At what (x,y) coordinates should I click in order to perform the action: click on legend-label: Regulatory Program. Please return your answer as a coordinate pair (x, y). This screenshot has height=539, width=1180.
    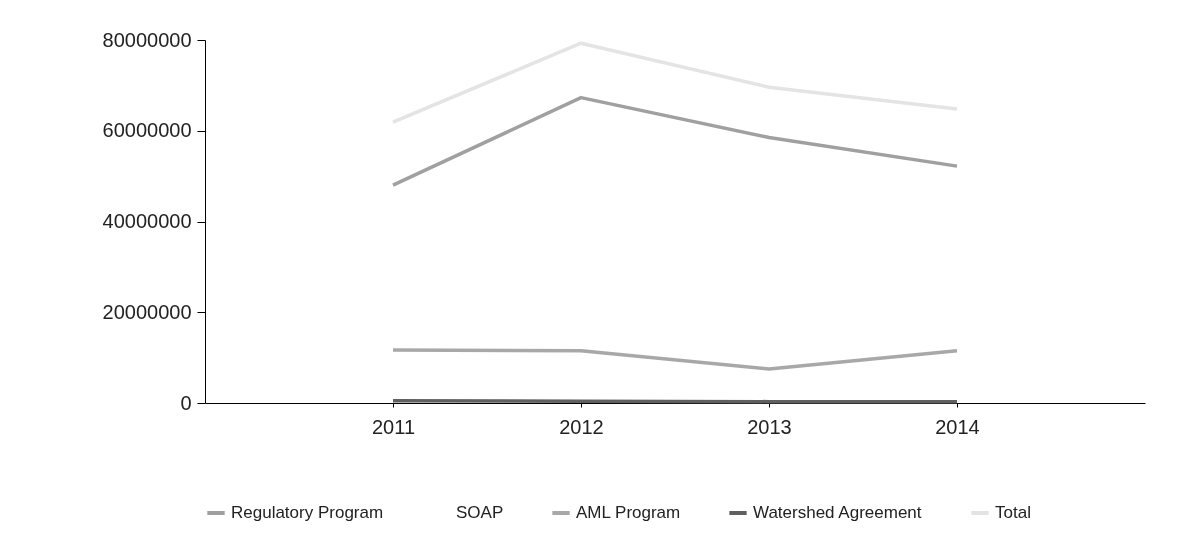
    Looking at the image, I should click on (307, 512).